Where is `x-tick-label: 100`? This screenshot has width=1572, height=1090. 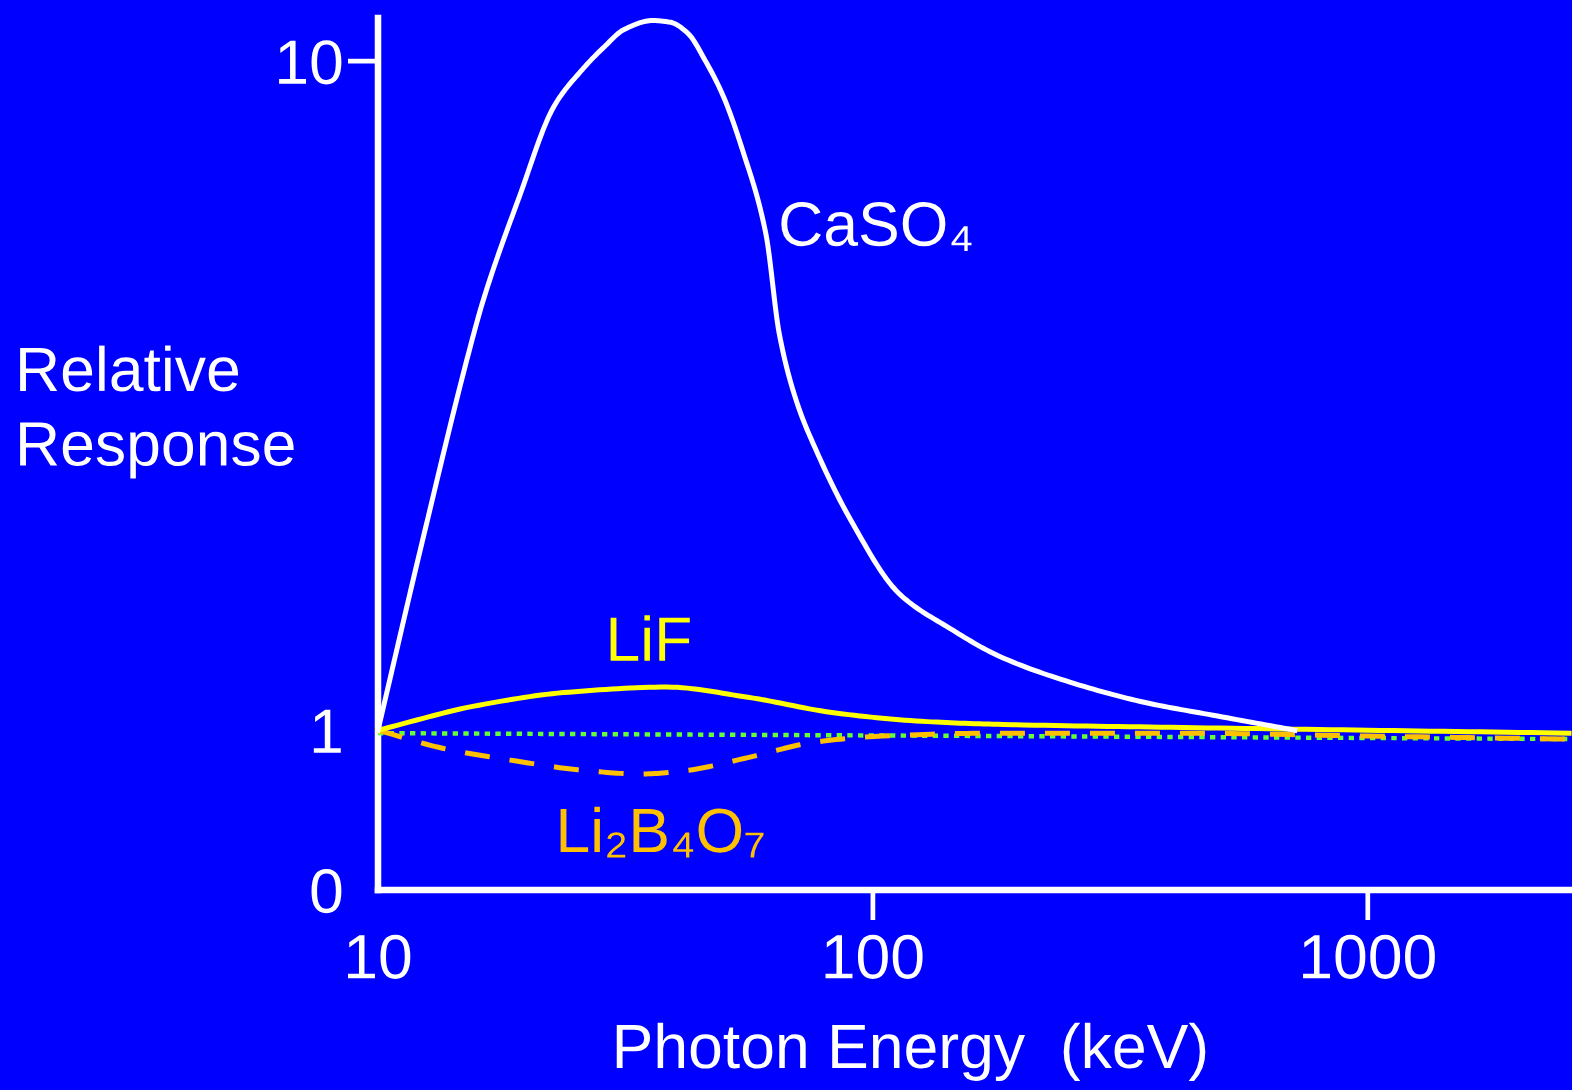 x-tick-label: 100 is located at coordinates (874, 956).